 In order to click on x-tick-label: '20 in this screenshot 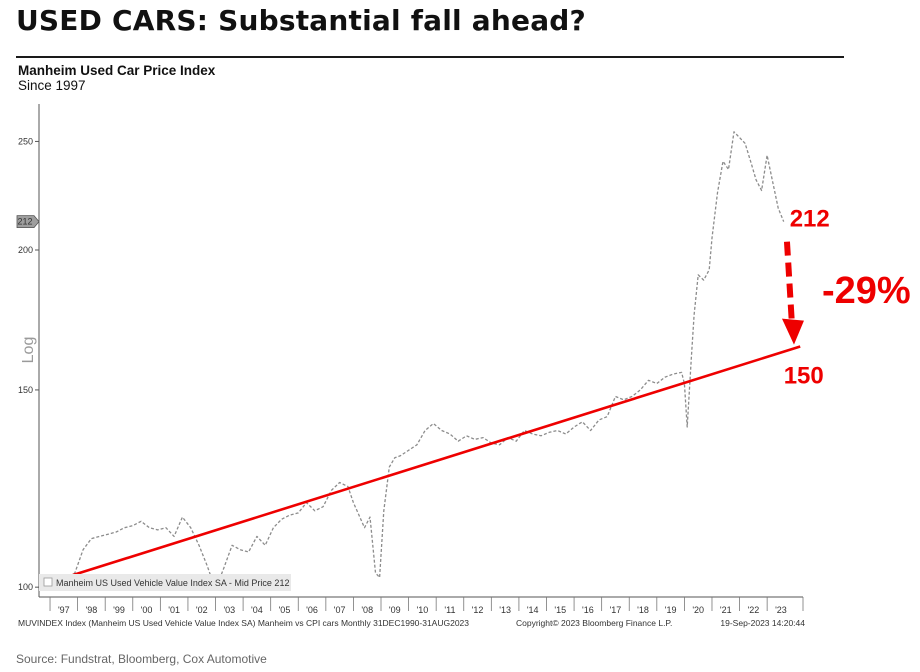, I will do `click(698, 610)`.